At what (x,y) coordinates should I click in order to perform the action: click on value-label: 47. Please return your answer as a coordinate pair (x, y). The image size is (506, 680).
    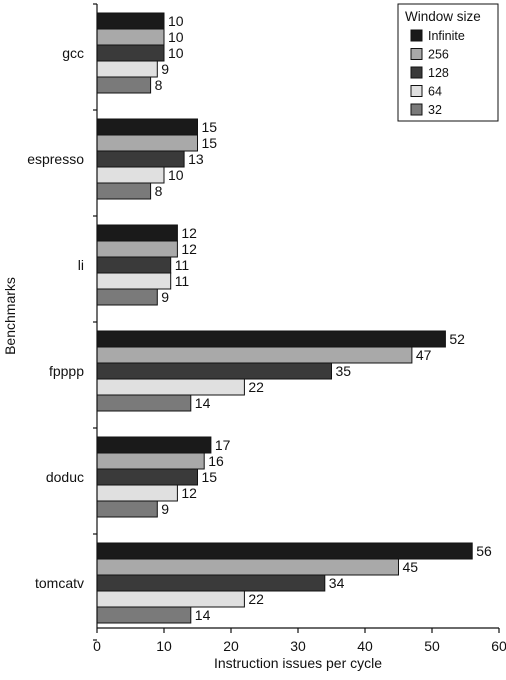
    Looking at the image, I should click on (424, 355).